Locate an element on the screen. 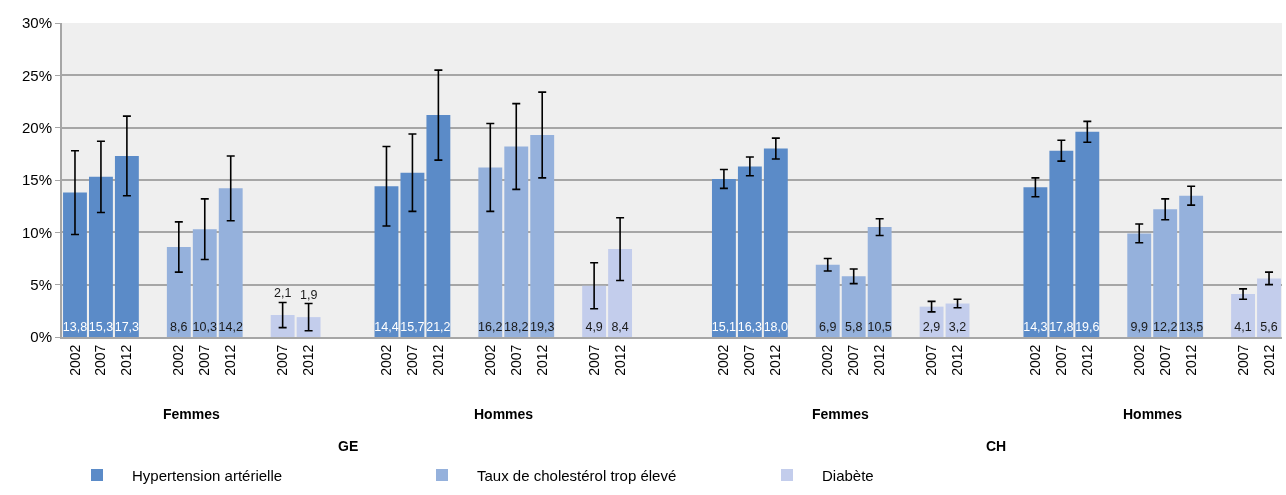 The image size is (1286, 495). data-label: 13,5 is located at coordinates (1191, 327).